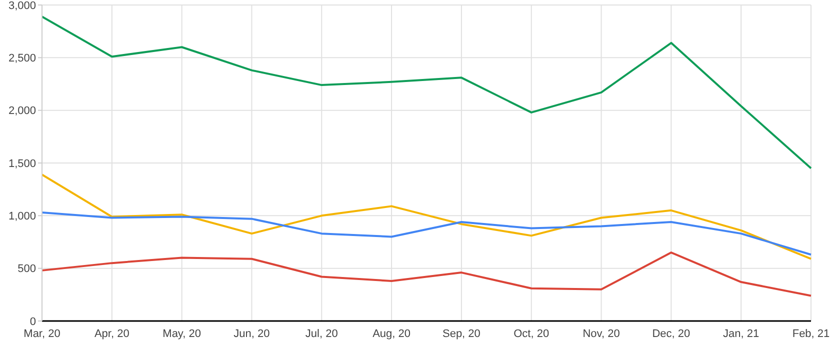  Describe the element at coordinates (321, 334) in the screenshot. I see `x-tick-label: Jul, 20` at that location.